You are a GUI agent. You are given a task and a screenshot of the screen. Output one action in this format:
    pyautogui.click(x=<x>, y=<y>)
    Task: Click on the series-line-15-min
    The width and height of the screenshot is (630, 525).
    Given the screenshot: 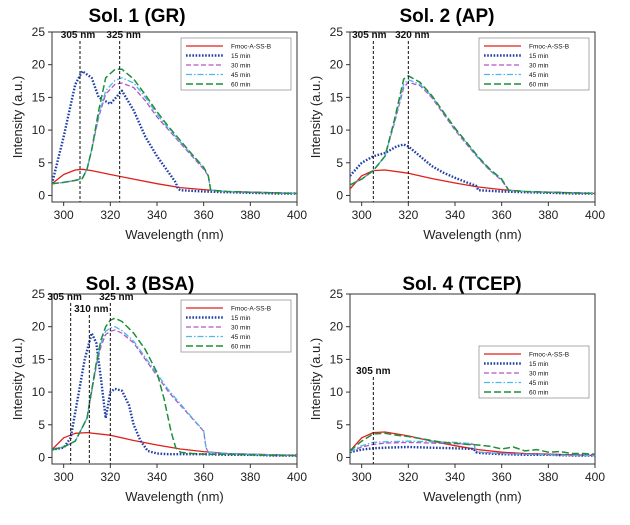 What is the action you would take?
    pyautogui.click(x=174, y=132)
    